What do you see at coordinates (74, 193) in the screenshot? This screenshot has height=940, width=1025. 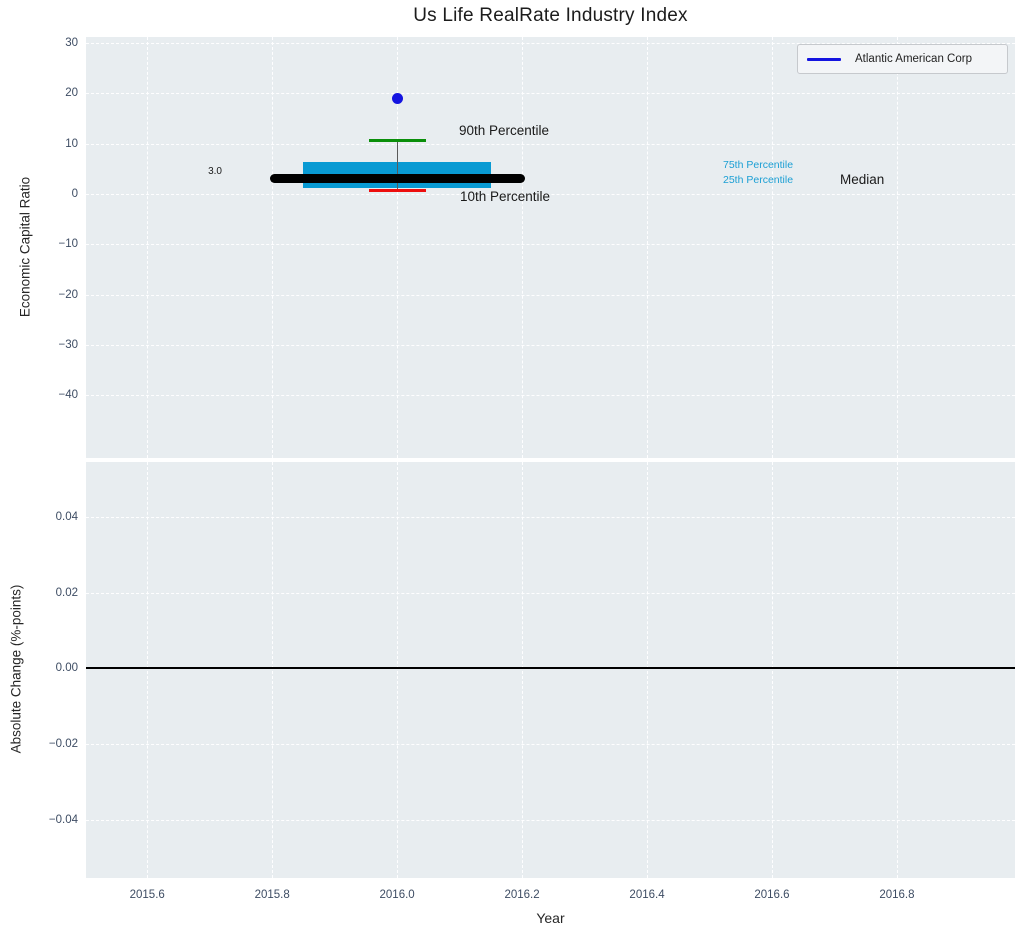 I see `ytick-label: 0` at bounding box center [74, 193].